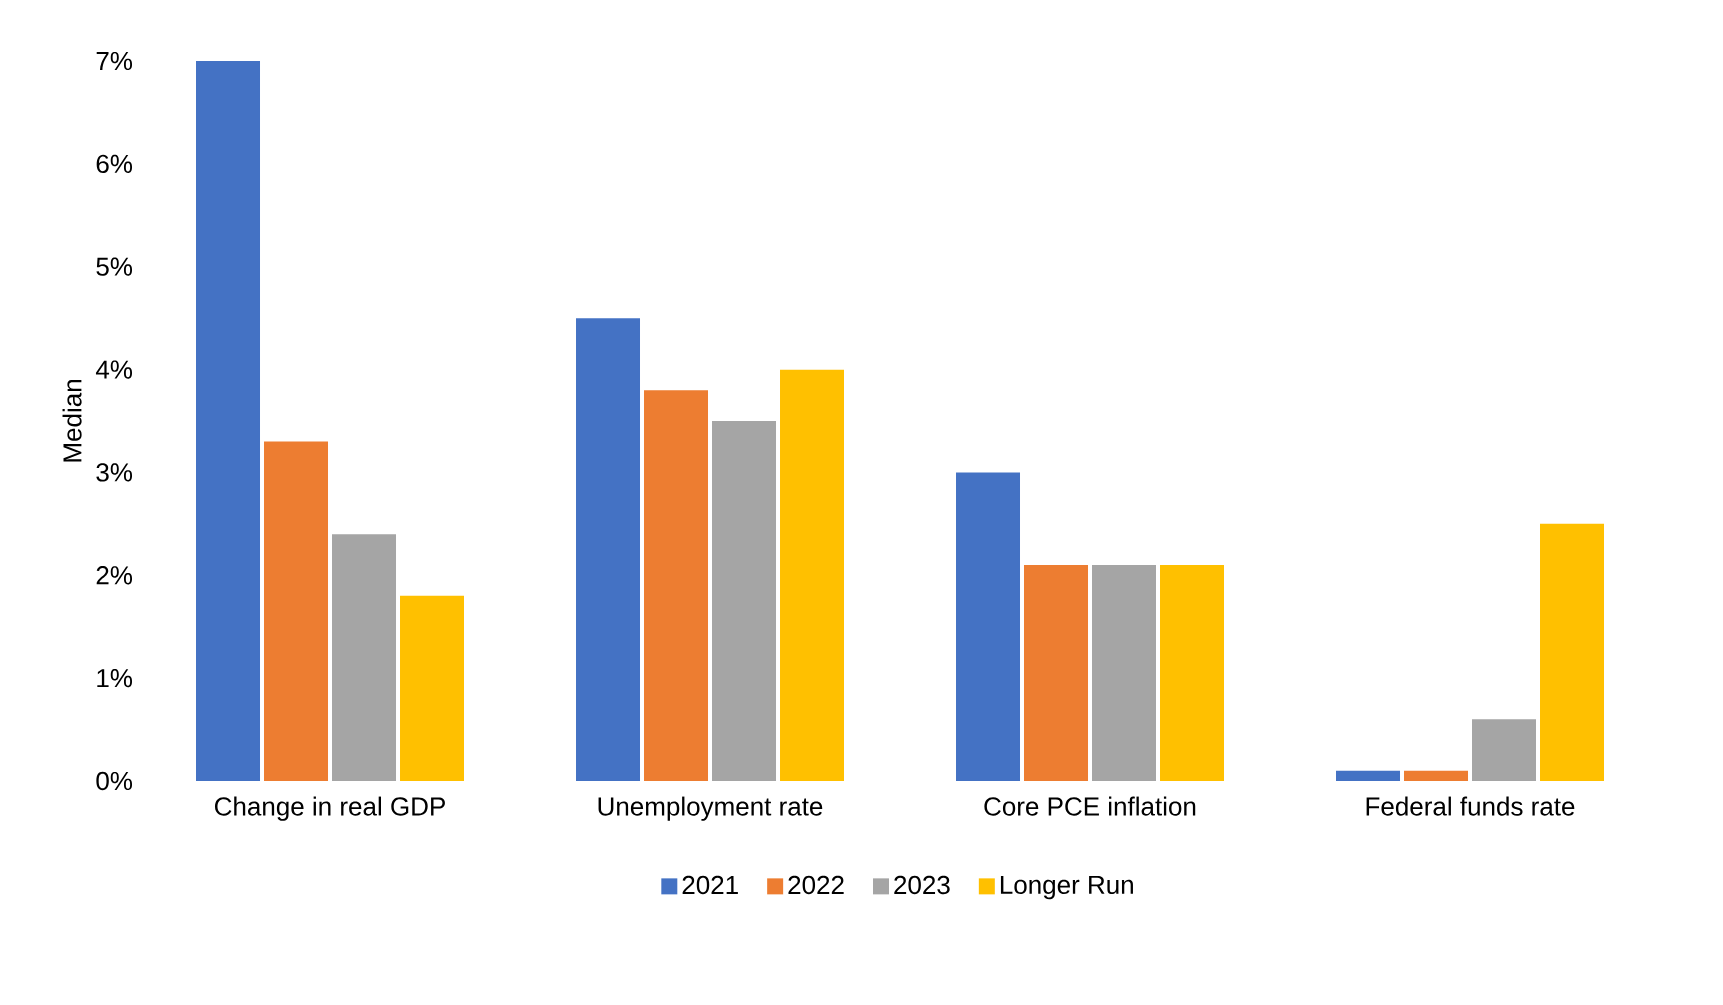 The image size is (1723, 1005). What do you see at coordinates (922, 885) in the screenshot?
I see `legend-label: 2023` at bounding box center [922, 885].